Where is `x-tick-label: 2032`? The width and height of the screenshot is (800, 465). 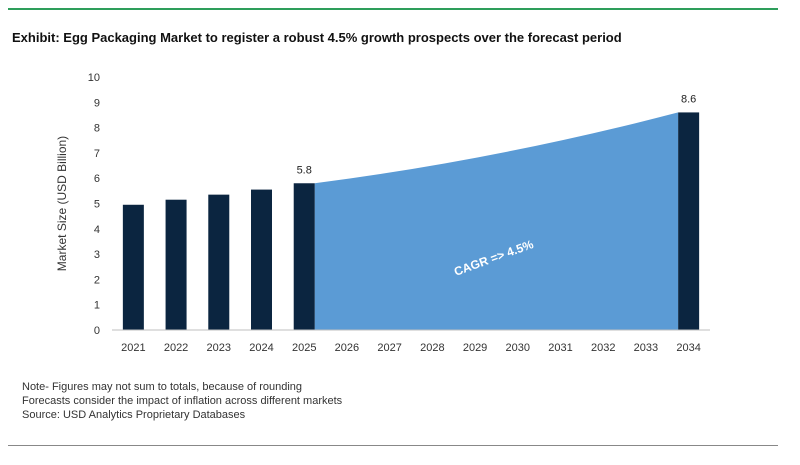
x-tick-label: 2032 is located at coordinates (603, 348).